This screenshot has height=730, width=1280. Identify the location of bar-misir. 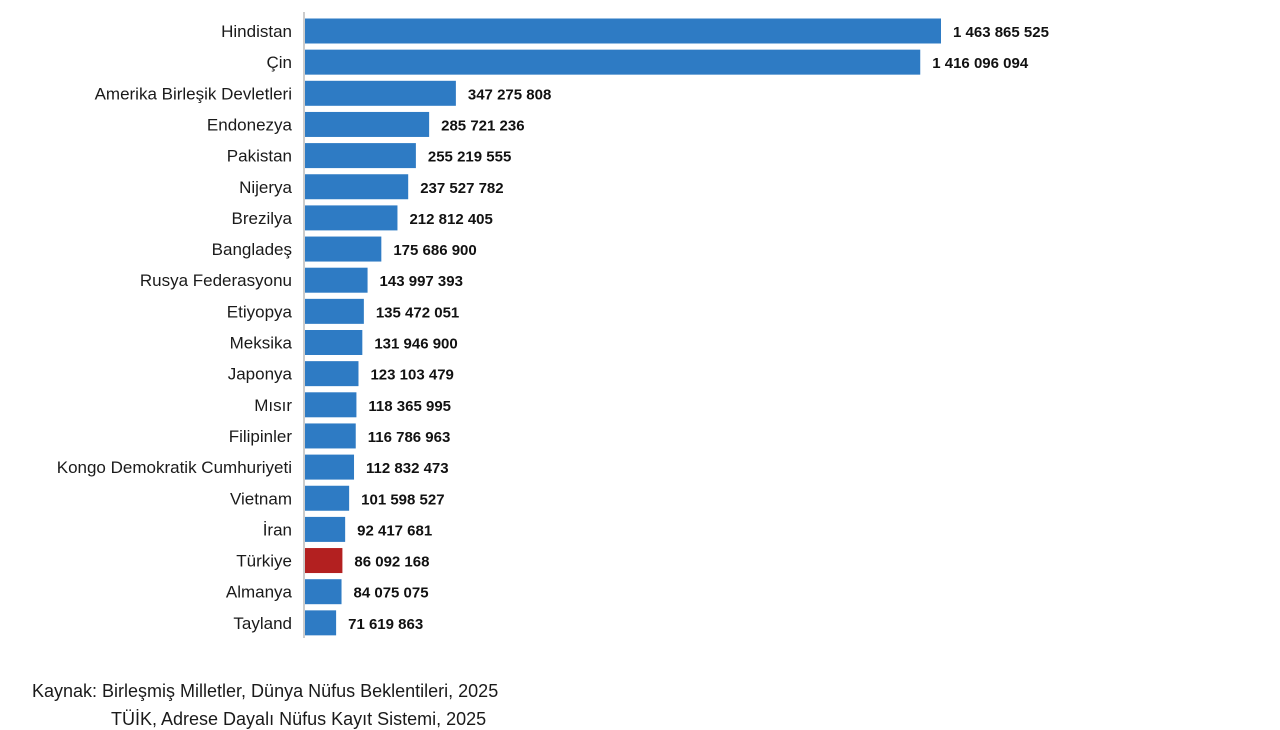
(331, 405).